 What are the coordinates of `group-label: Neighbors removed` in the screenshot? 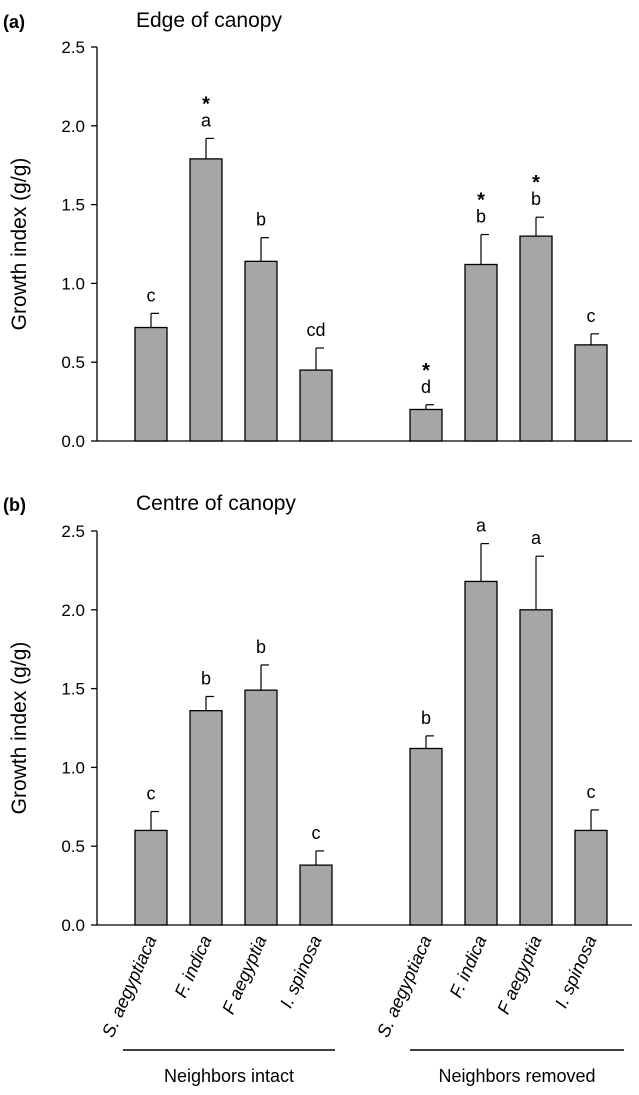 It's located at (516, 1076).